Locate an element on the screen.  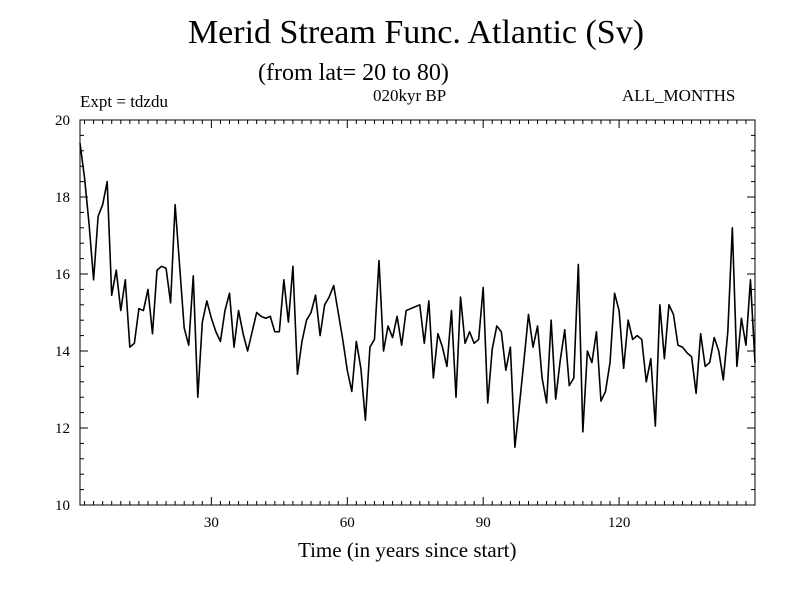
y-tick-label: 20 is located at coordinates (62, 121).